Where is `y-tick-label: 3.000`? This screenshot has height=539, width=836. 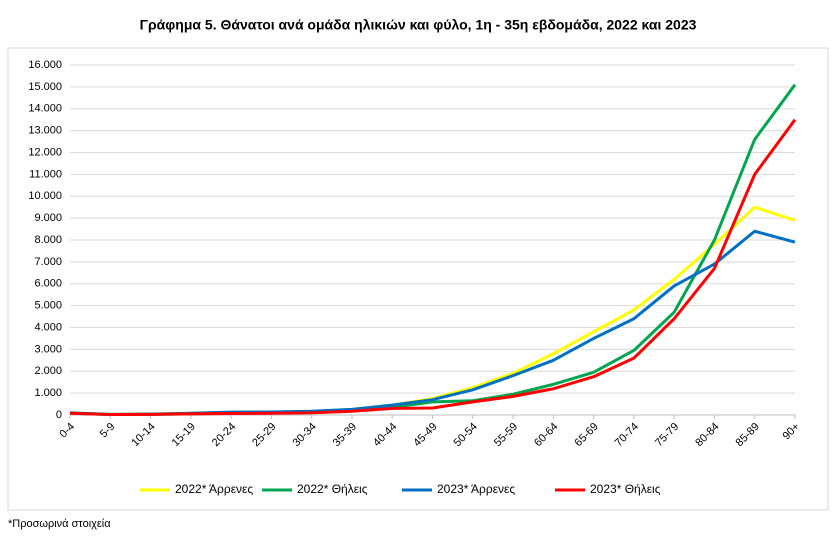 y-tick-label: 3.000 is located at coordinates (48, 349).